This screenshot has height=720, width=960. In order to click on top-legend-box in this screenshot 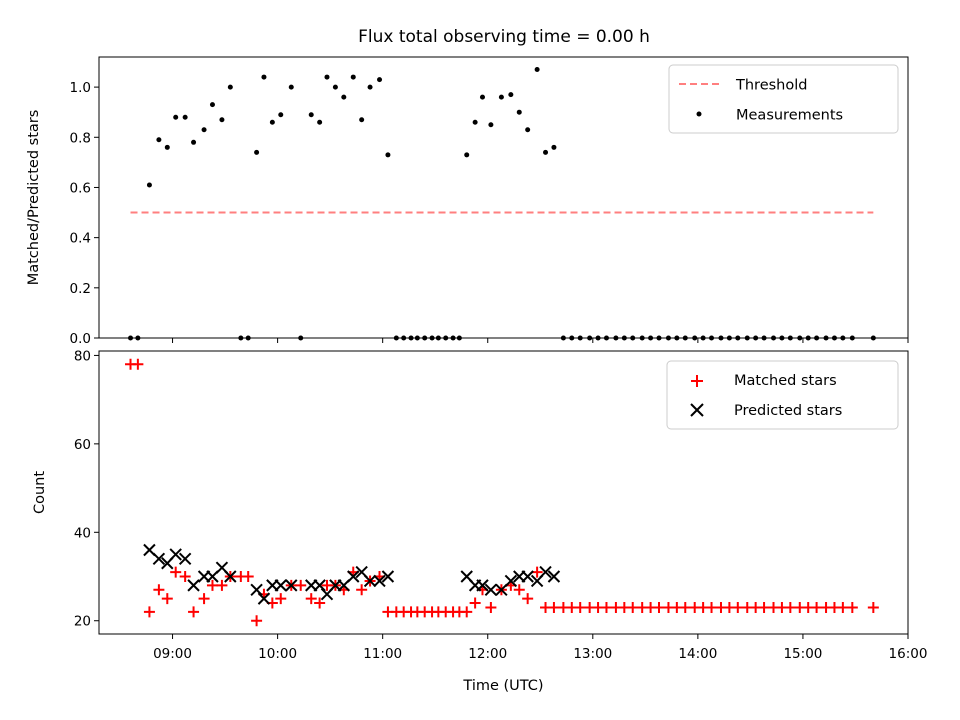, I will do `click(783, 99)`.